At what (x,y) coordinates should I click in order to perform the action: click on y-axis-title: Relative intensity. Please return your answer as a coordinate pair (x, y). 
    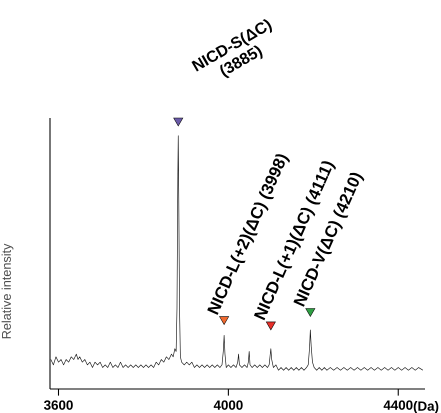
    Looking at the image, I should click on (8, 291).